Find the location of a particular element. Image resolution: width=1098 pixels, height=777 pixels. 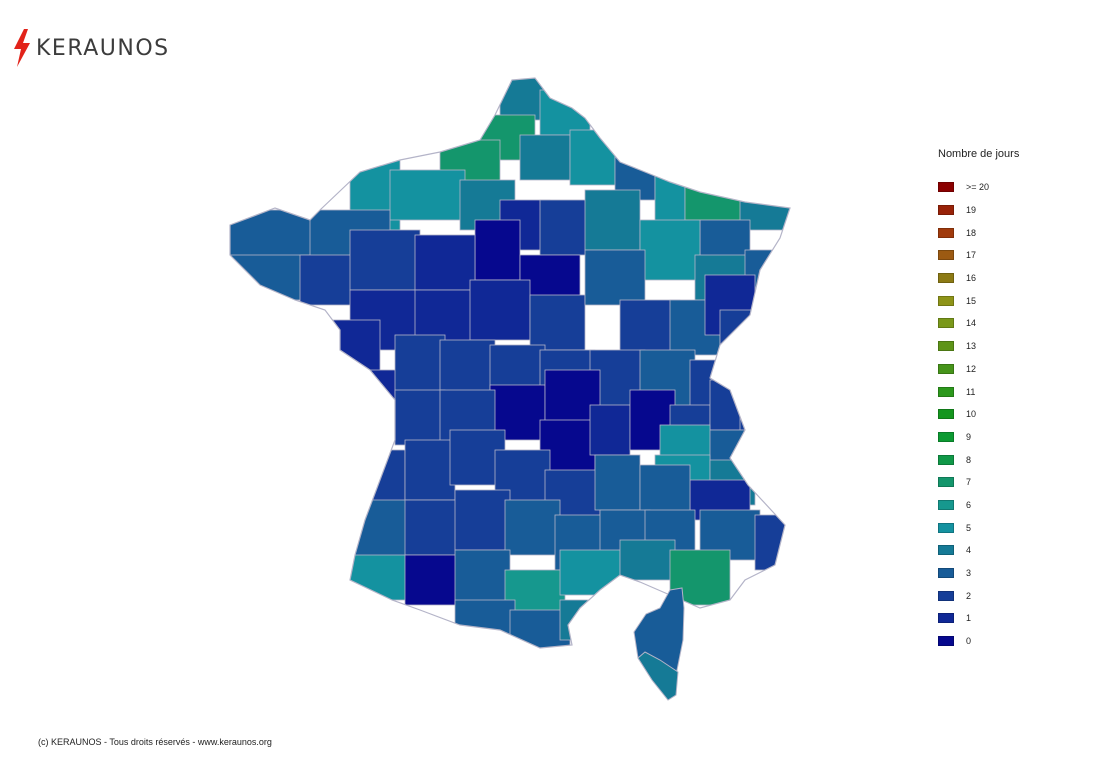

legend-item: 13 is located at coordinates (1008, 346).